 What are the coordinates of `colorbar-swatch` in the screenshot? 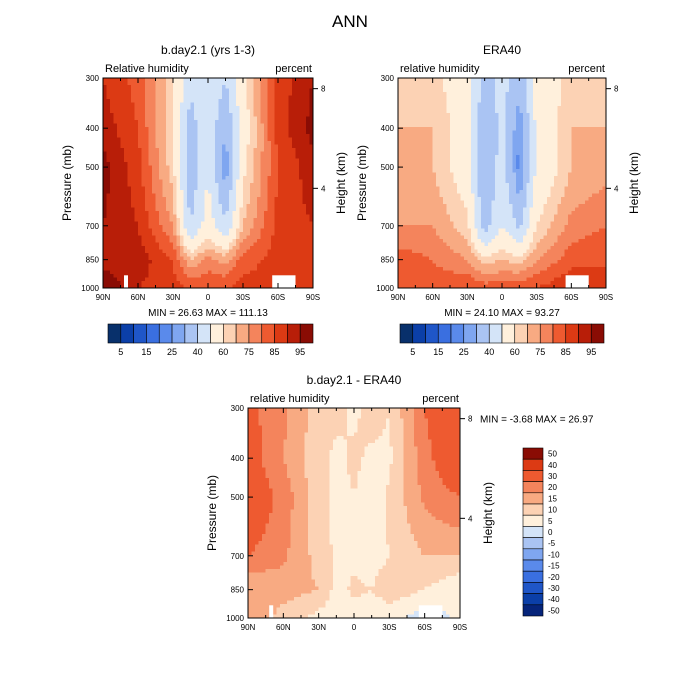 It's located at (242, 333).